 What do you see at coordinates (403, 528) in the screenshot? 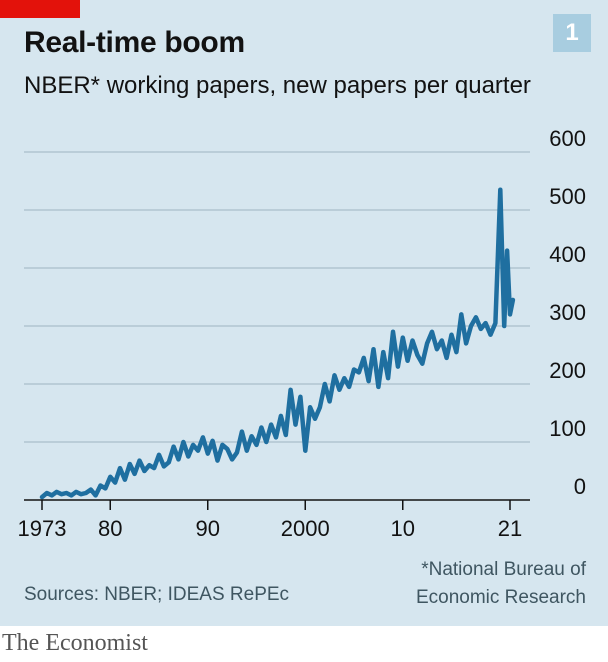
I see `x-tick-label: 10` at bounding box center [403, 528].